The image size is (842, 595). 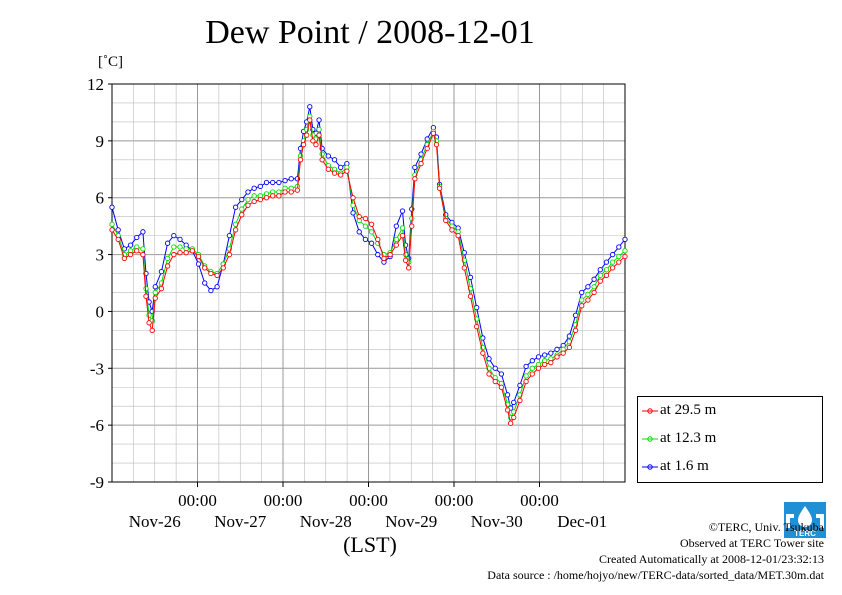 I want to click on y-tick-label: 3, so click(x=100, y=255).